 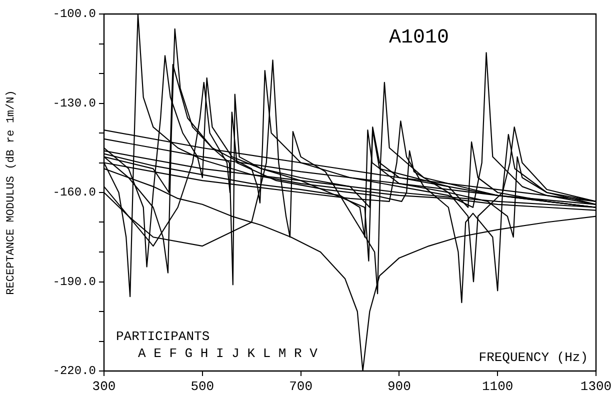 What do you see at coordinates (202, 386) in the screenshot?
I see `x-tick-label: 500` at bounding box center [202, 386].